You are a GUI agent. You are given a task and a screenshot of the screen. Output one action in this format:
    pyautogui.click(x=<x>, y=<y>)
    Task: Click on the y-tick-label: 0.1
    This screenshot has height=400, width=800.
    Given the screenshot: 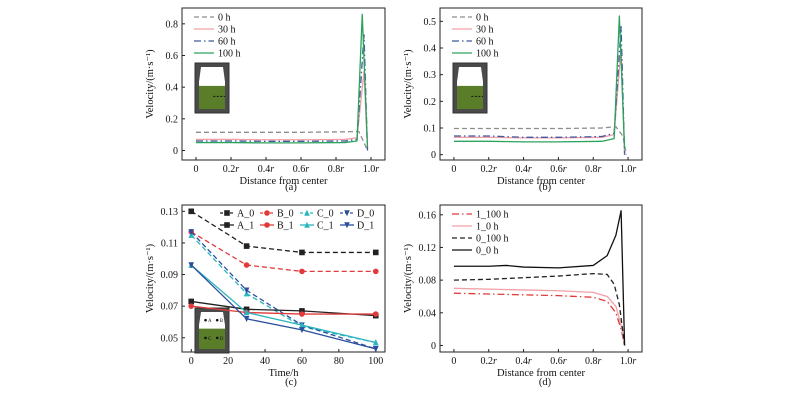 What is the action you would take?
    pyautogui.click(x=430, y=129)
    